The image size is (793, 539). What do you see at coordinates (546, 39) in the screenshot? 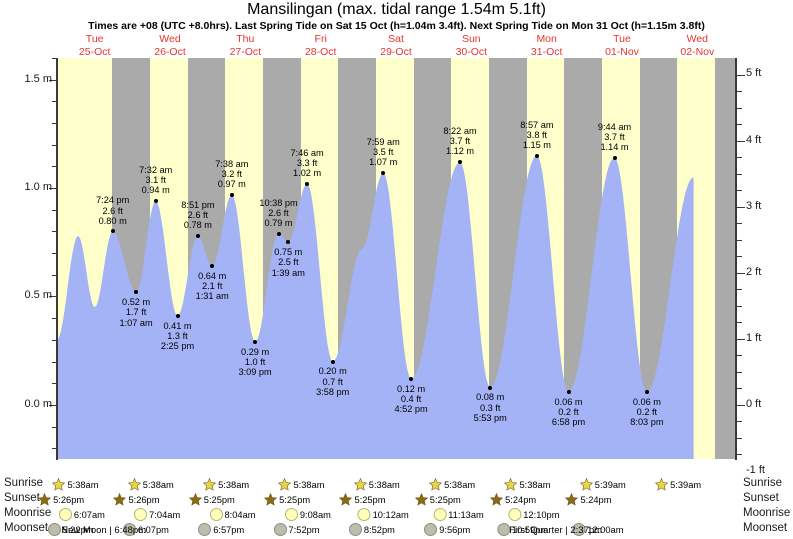
I see `day-weekday: Mon` at bounding box center [546, 39].